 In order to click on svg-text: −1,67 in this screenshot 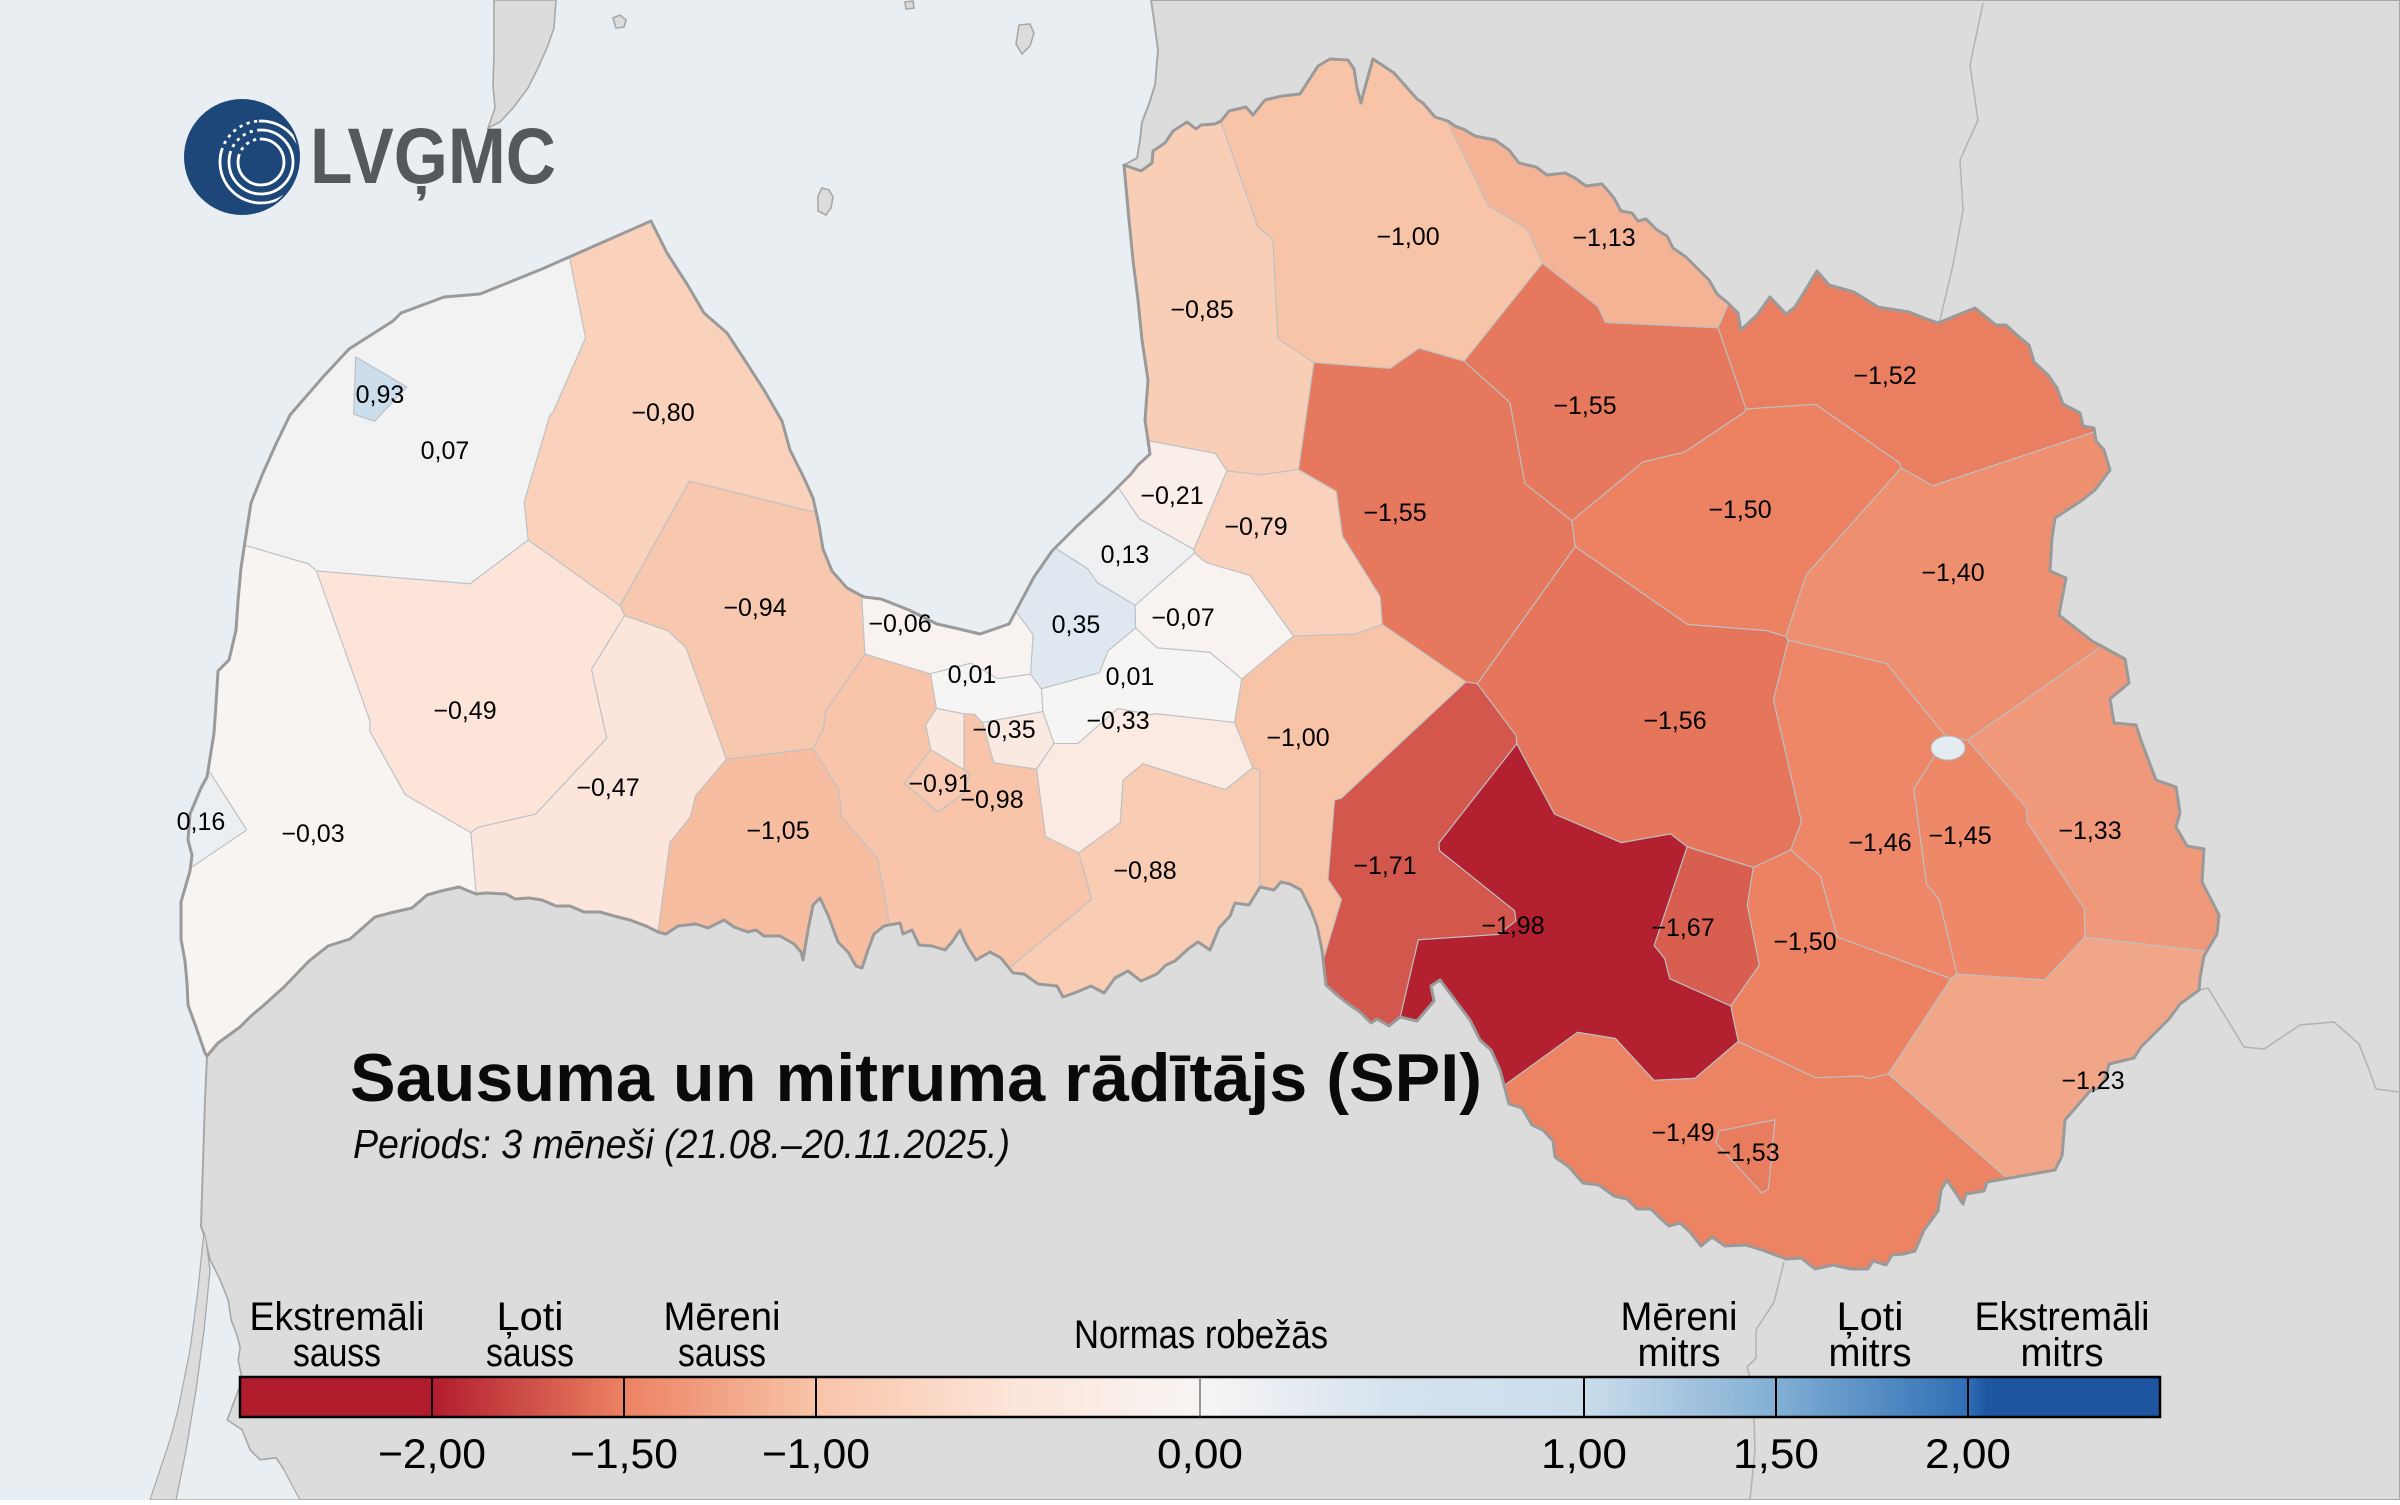, I will do `click(1682, 928)`.